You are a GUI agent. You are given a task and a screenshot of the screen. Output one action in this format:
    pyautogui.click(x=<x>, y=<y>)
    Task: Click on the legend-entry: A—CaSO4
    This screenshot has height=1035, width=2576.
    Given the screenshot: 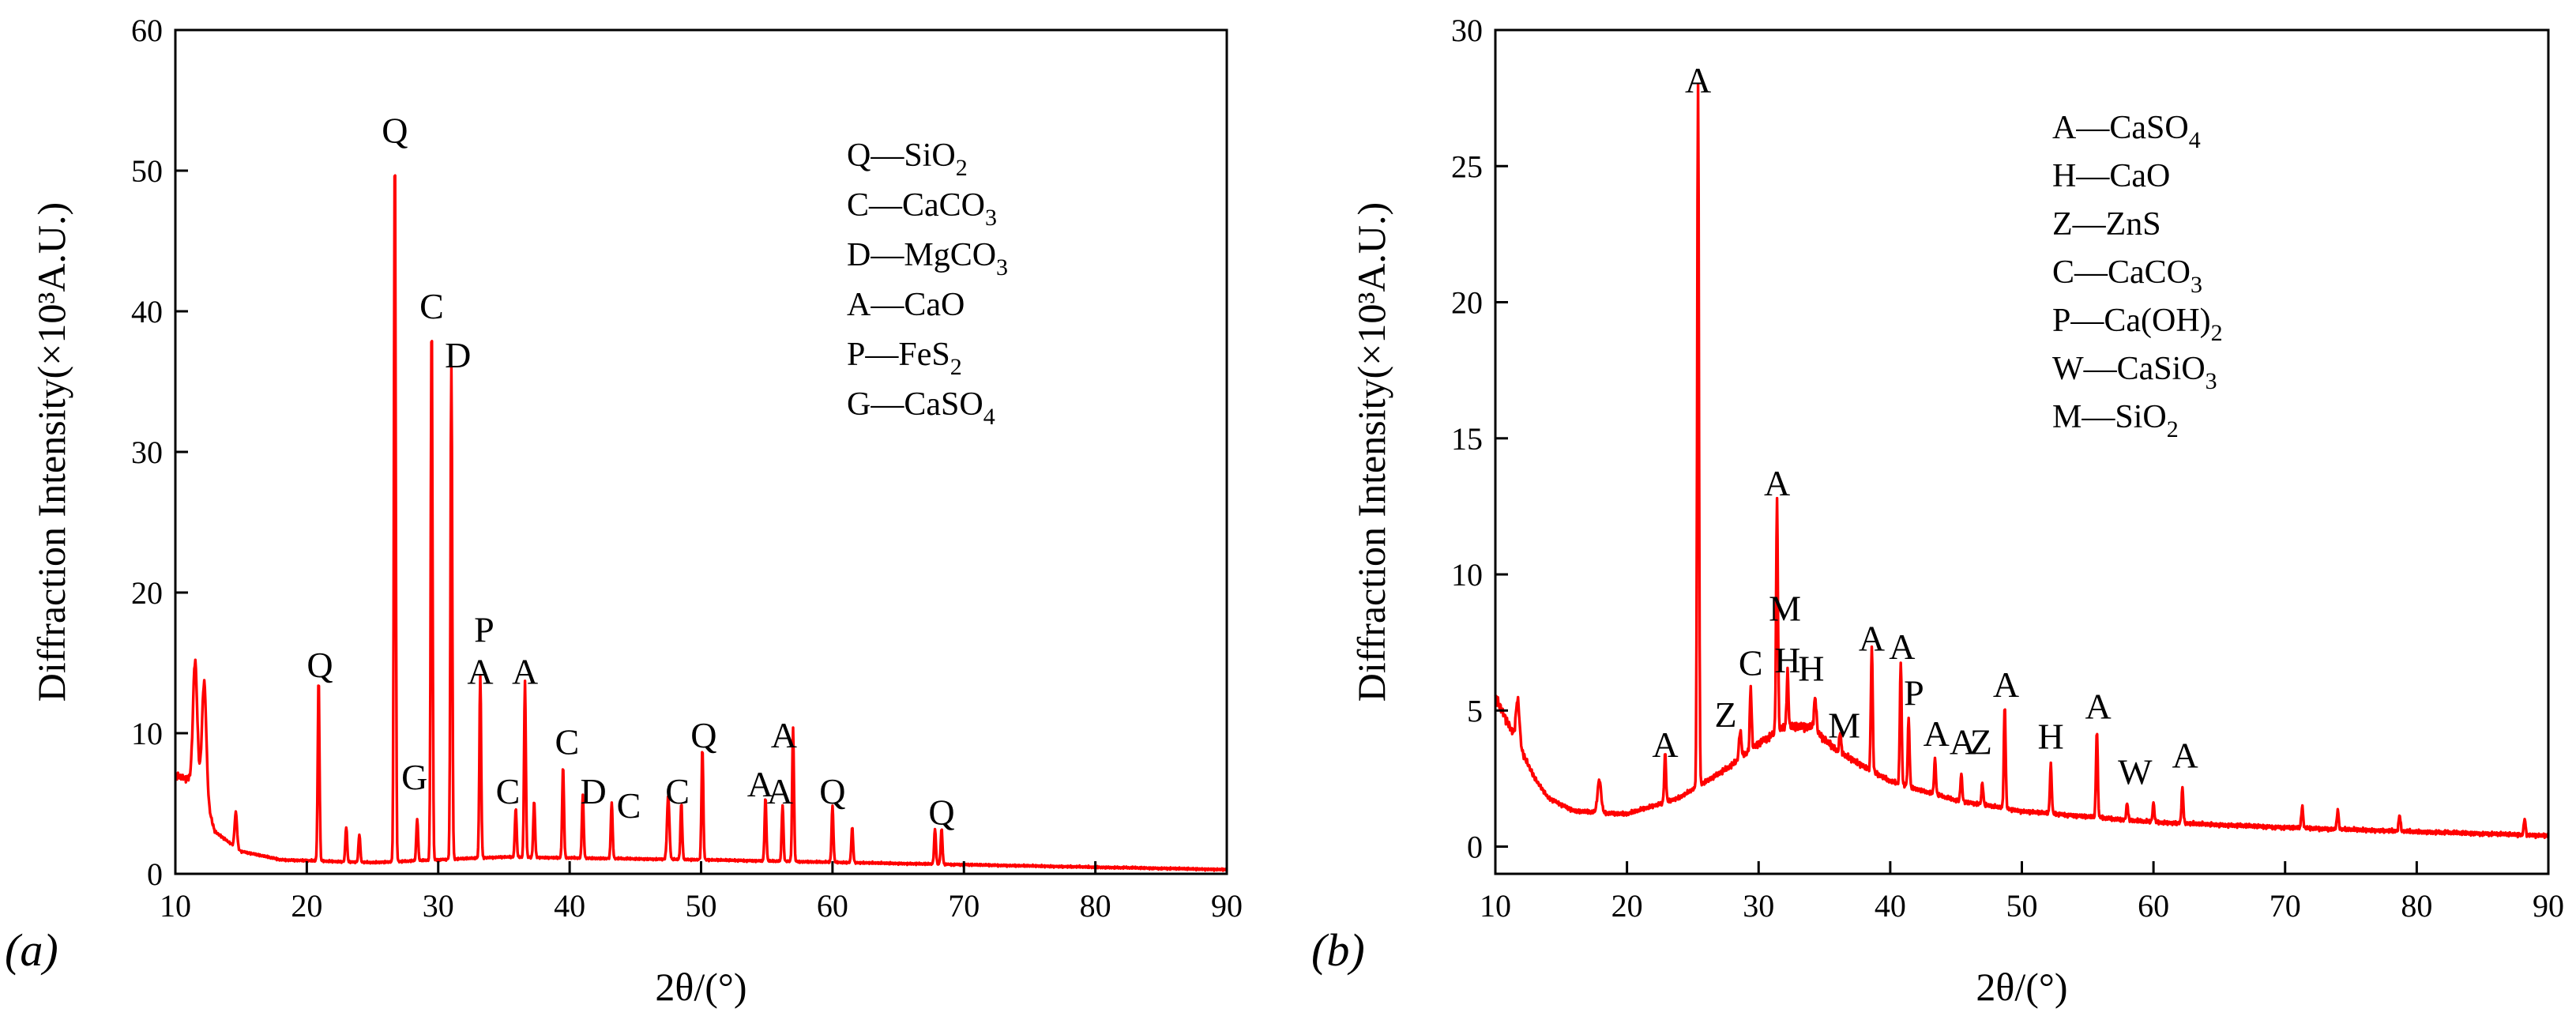 What is the action you would take?
    pyautogui.click(x=2127, y=132)
    